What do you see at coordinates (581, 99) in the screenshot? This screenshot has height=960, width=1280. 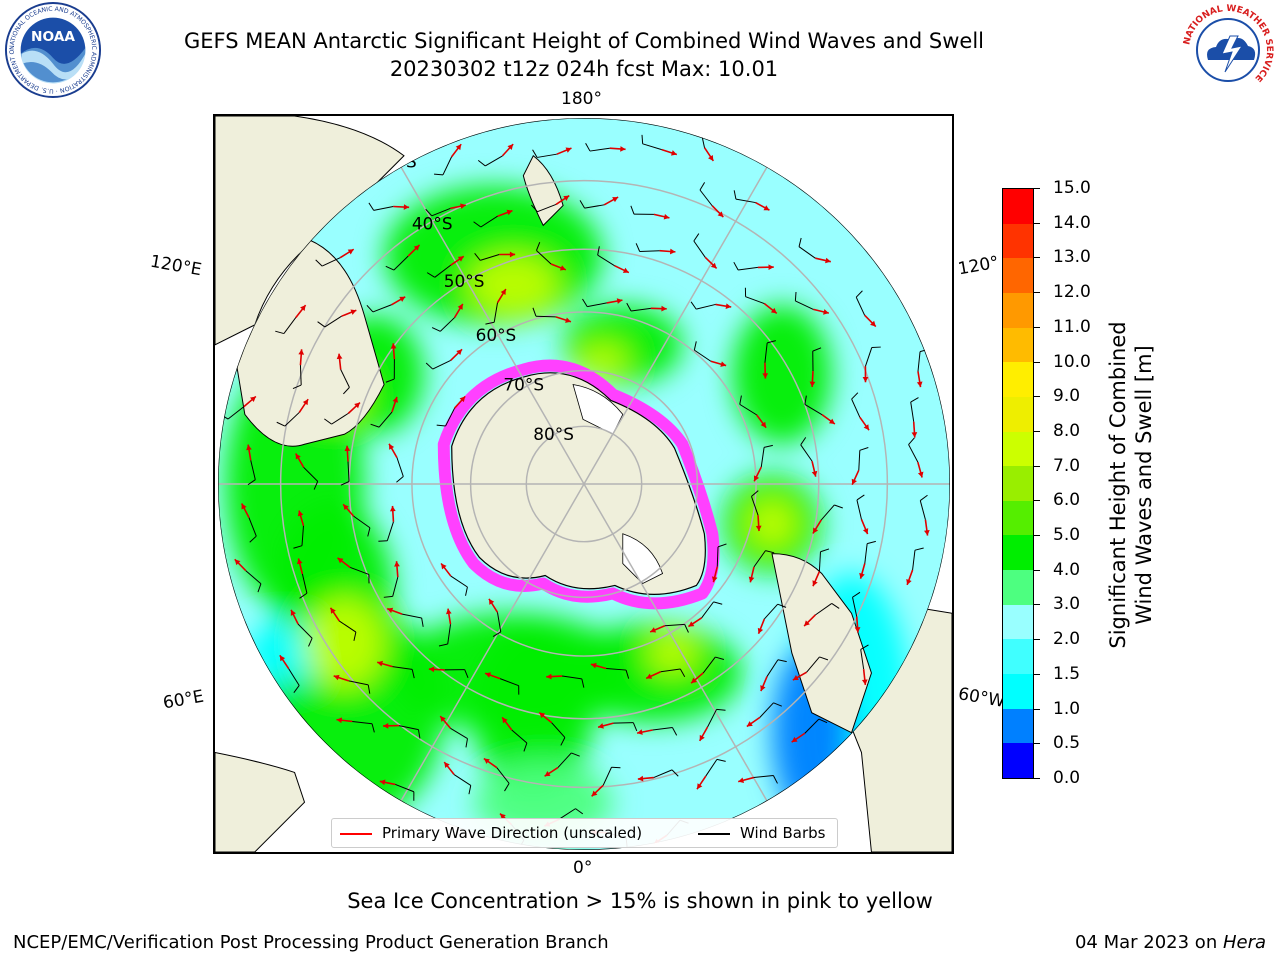 I see `lon-label-180: 180°` at bounding box center [581, 99].